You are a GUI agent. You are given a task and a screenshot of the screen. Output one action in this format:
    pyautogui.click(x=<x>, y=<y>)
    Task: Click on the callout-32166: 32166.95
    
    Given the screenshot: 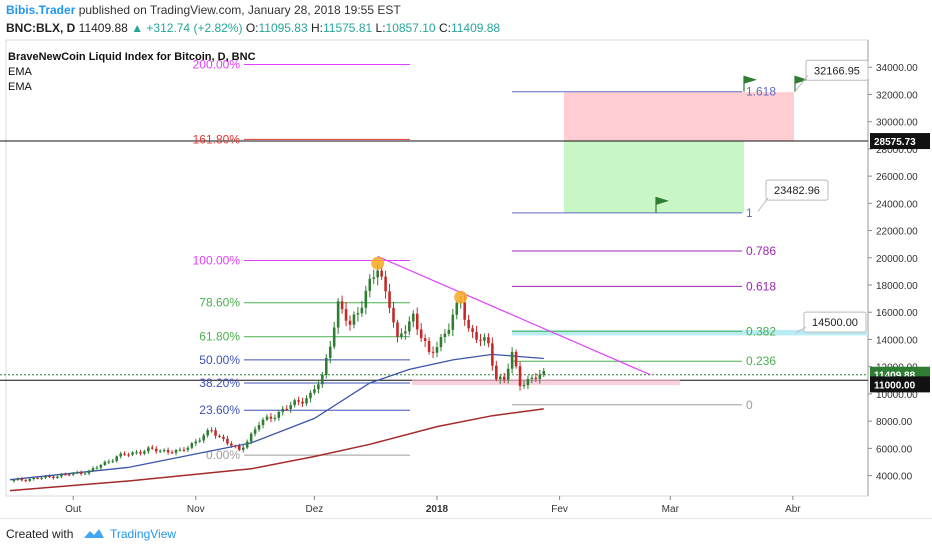 What is the action you would take?
    pyautogui.click(x=837, y=70)
    